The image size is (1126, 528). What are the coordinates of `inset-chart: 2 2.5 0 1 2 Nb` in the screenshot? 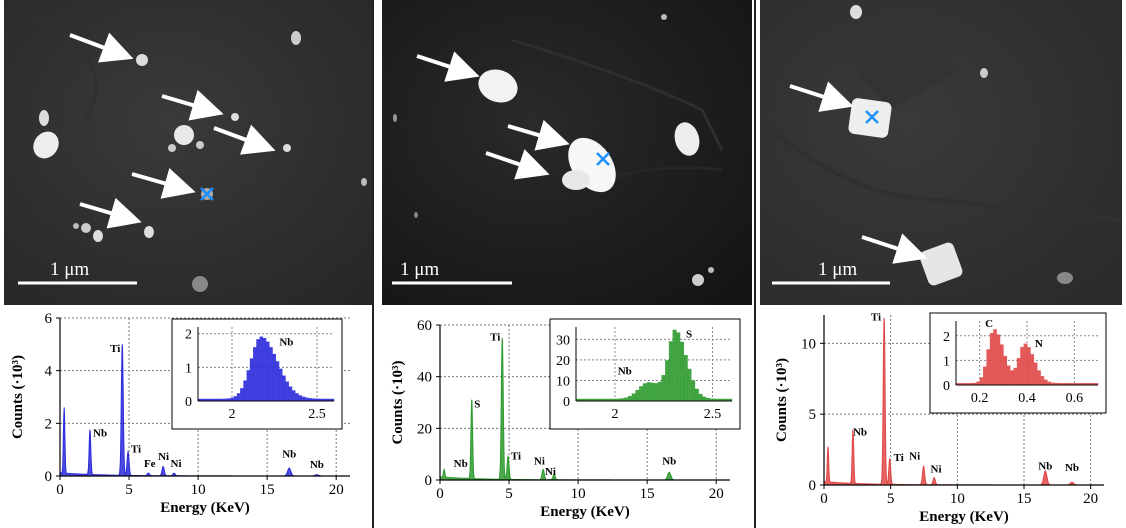 It's located at (257, 374).